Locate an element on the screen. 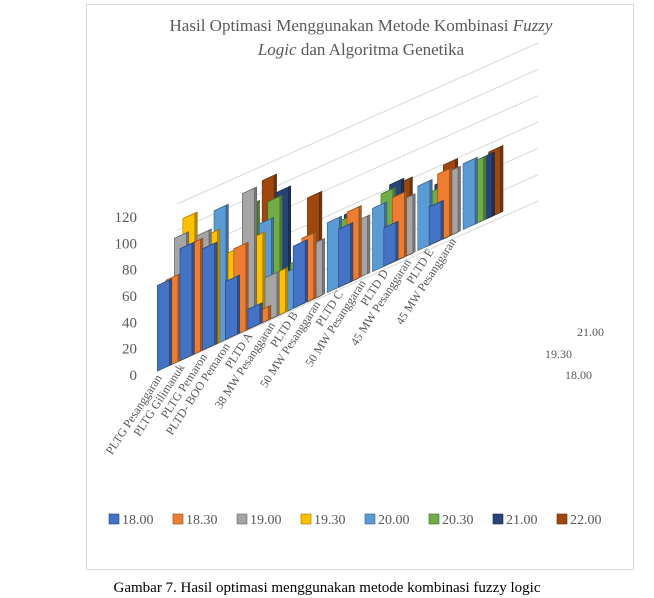 The width and height of the screenshot is (654, 598). legend-label: 22.00 is located at coordinates (586, 520).